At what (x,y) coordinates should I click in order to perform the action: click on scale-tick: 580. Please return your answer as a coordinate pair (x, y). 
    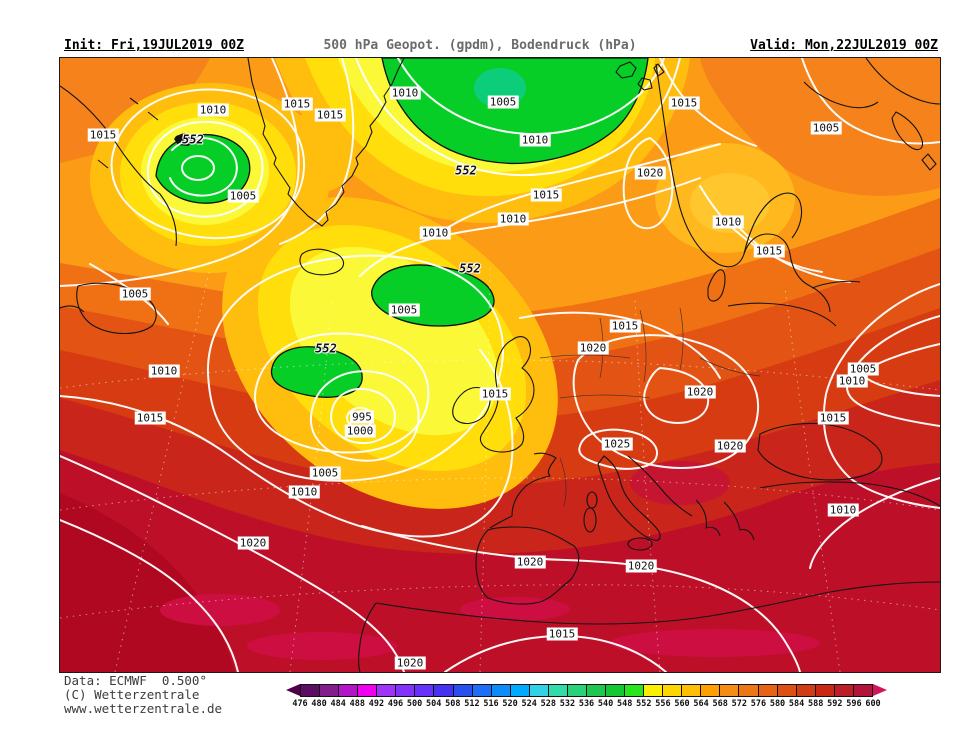
    Looking at the image, I should click on (777, 704).